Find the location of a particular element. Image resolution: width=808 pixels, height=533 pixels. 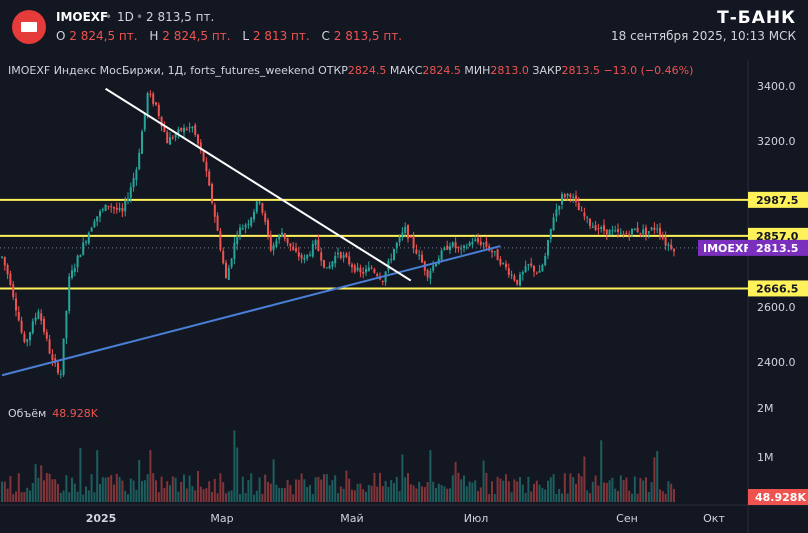

legend-open-label: ОТКР is located at coordinates (333, 70).